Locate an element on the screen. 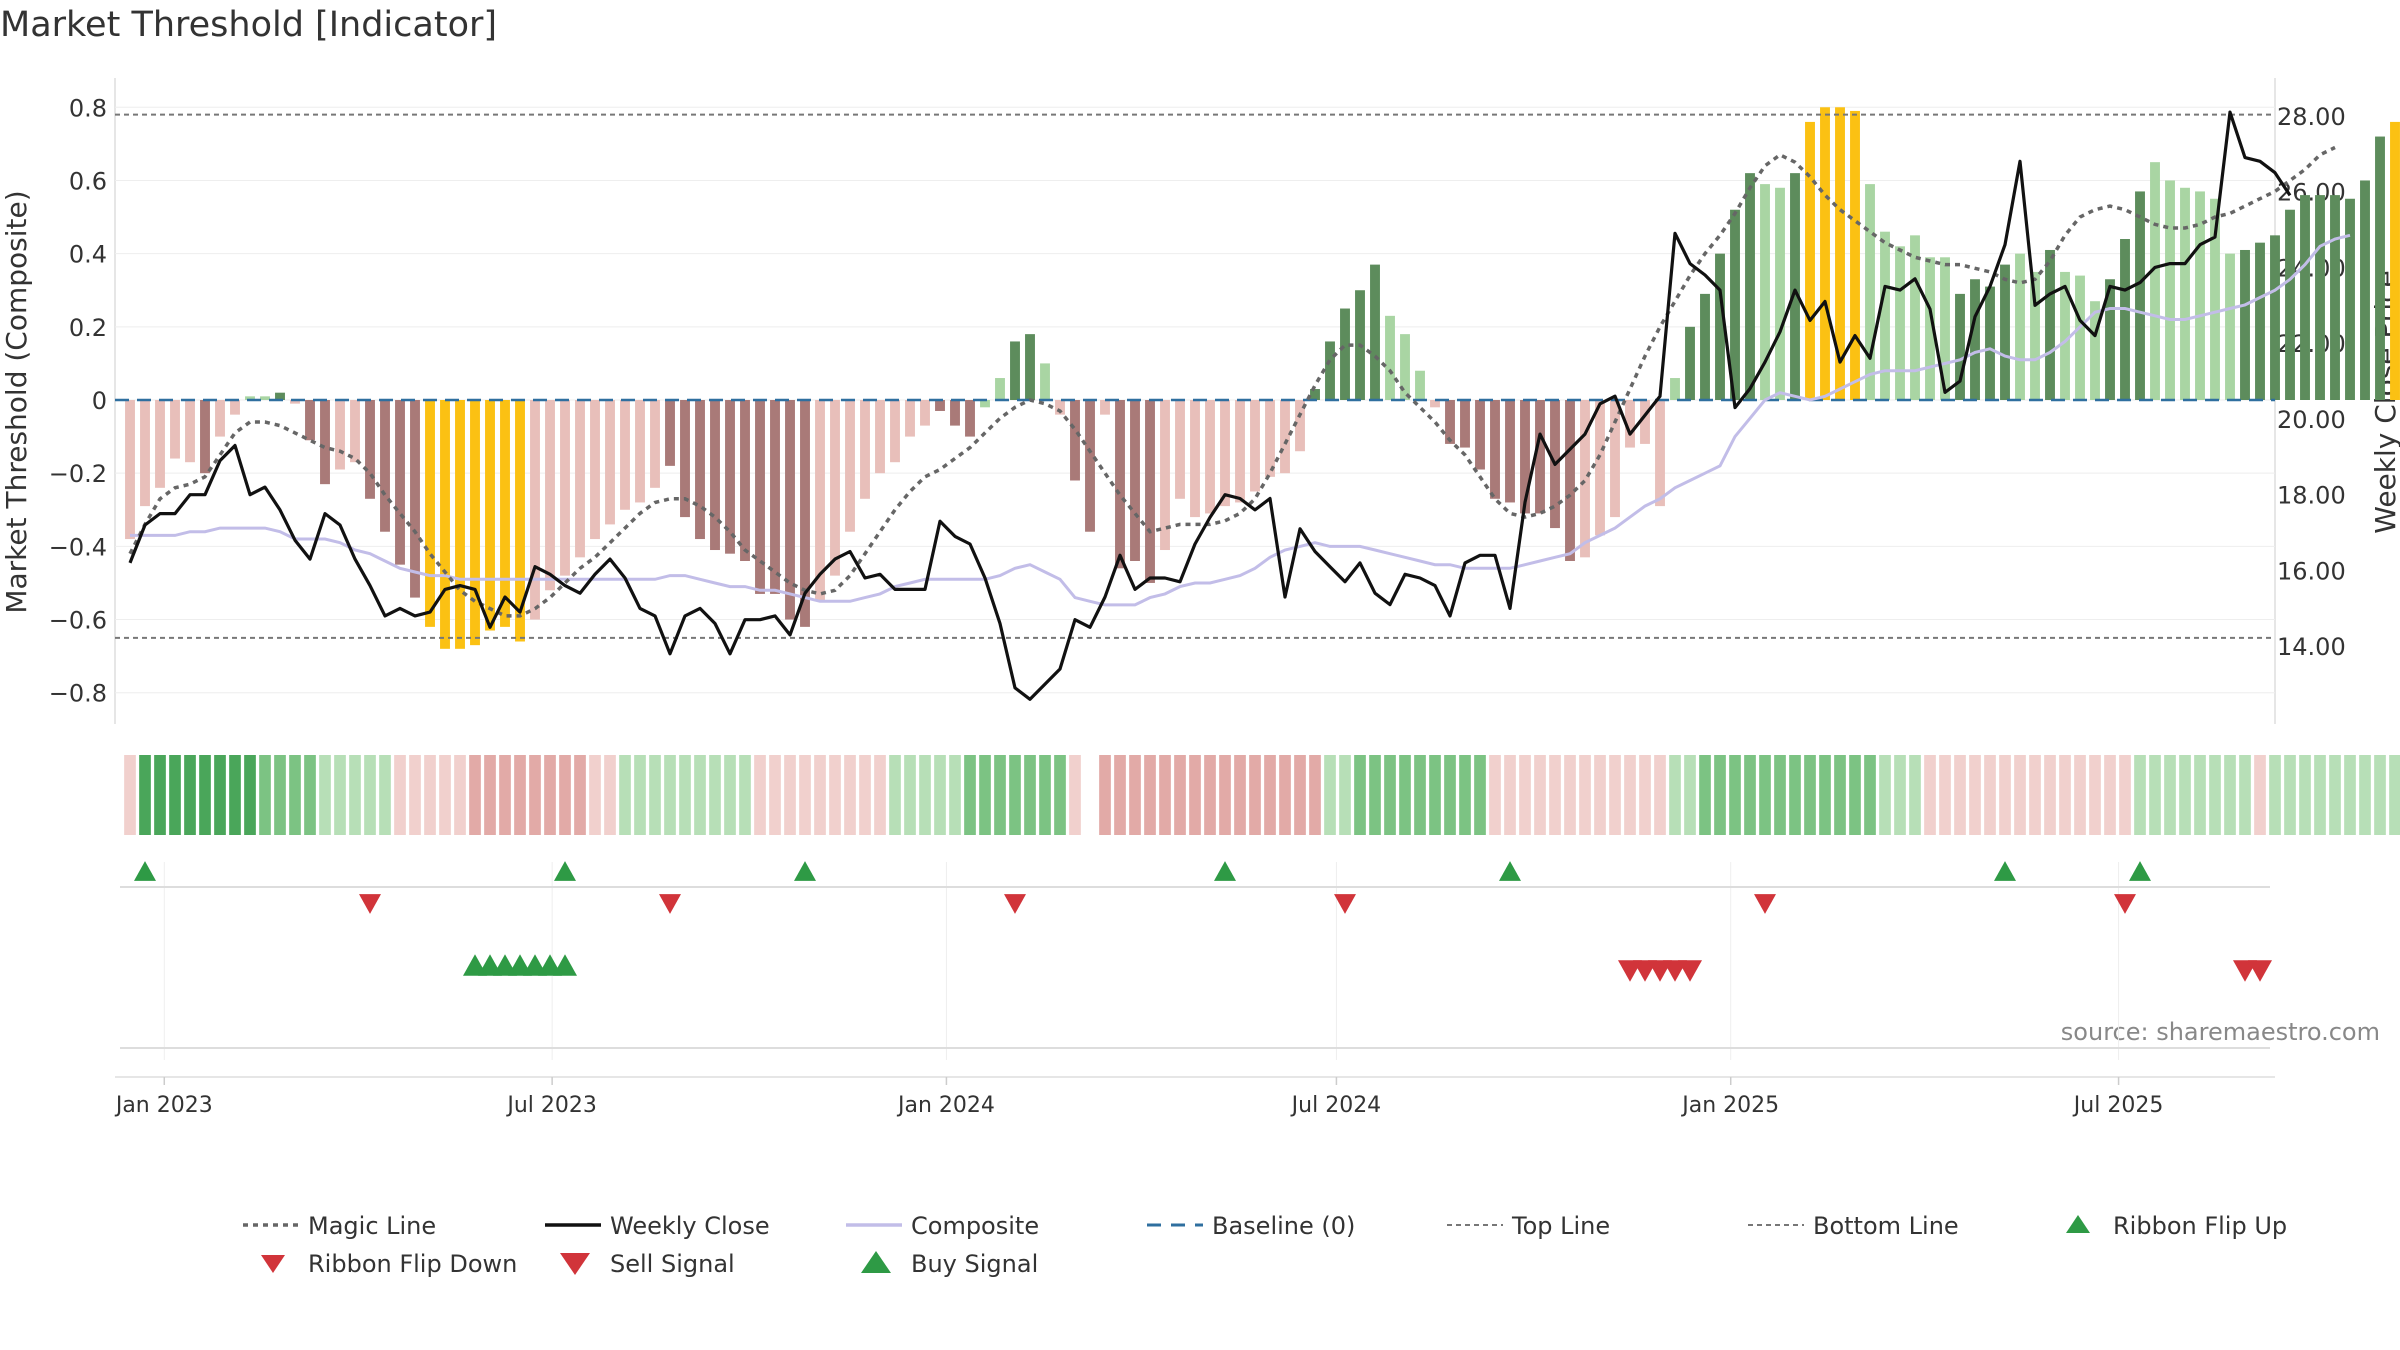 The width and height of the screenshot is (2400, 1350). chart-title: Market Threshold [Indicator] is located at coordinates (248, 25).